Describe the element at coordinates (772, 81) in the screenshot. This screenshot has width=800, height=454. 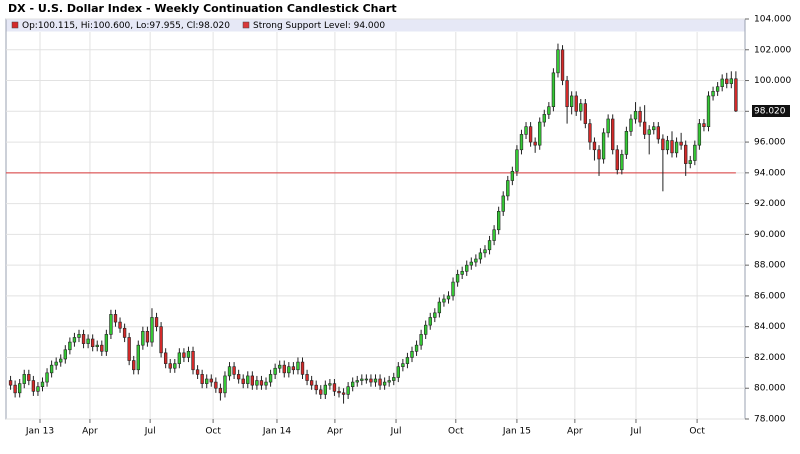
I see `y-tick-label: 100.000` at that location.